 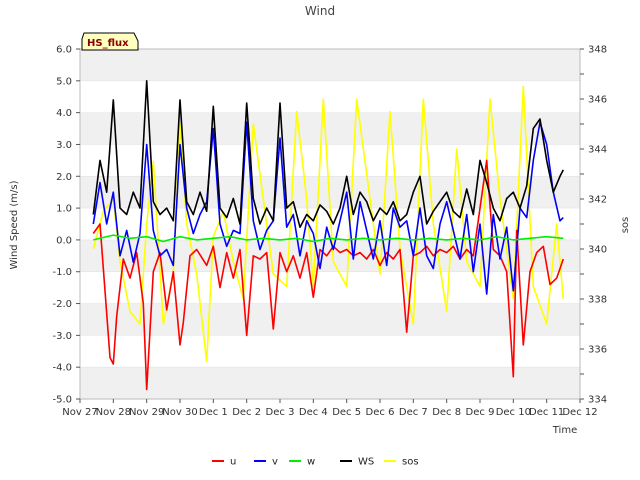 I want to click on y-tick-label: -2.0, so click(x=62, y=304).